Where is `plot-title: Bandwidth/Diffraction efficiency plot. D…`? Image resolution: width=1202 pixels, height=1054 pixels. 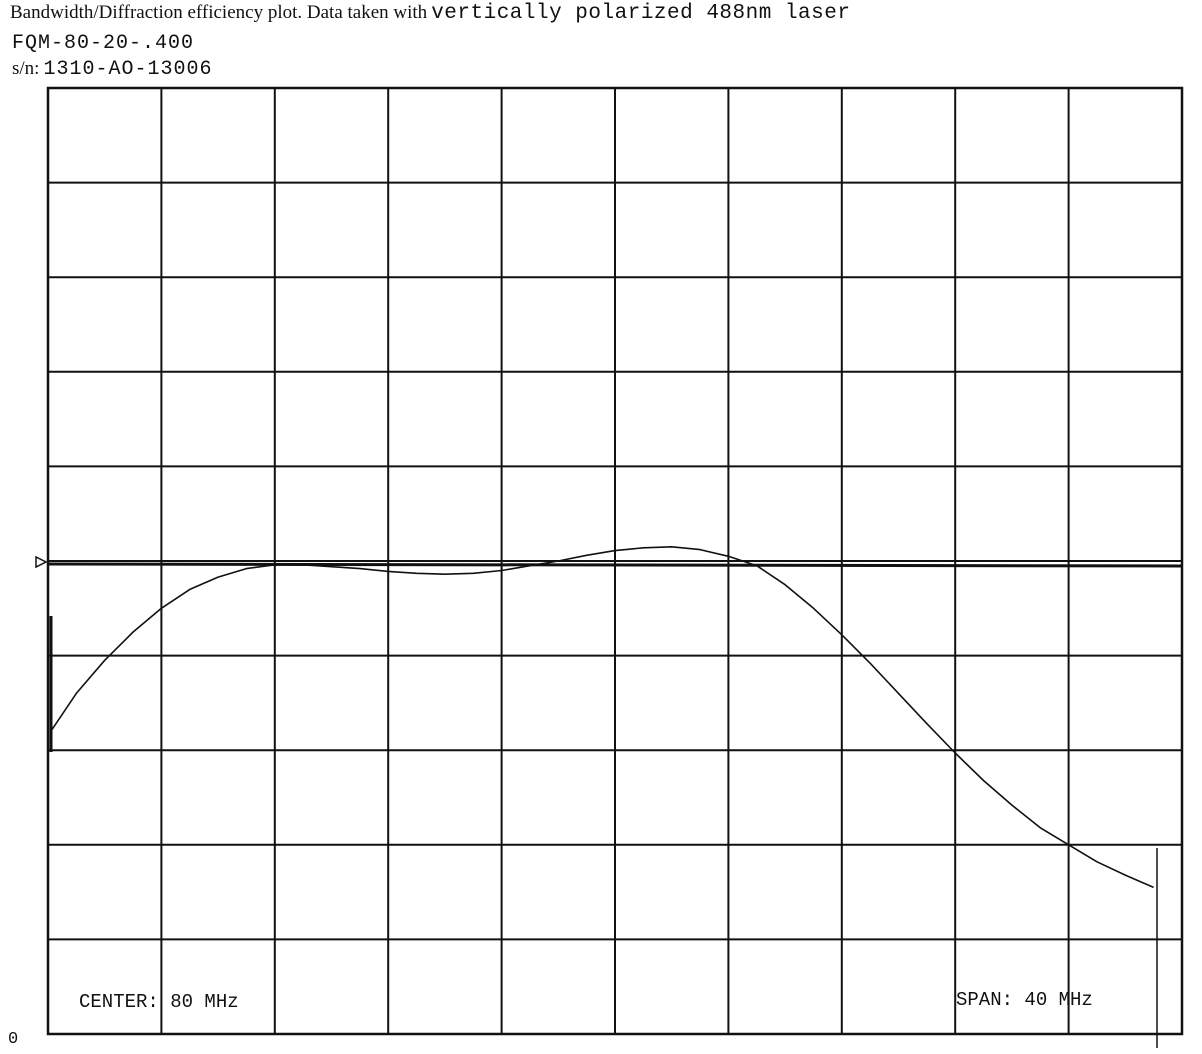 plot-title: Bandwidth/Diffraction efficiency plot. D… is located at coordinates (430, 13).